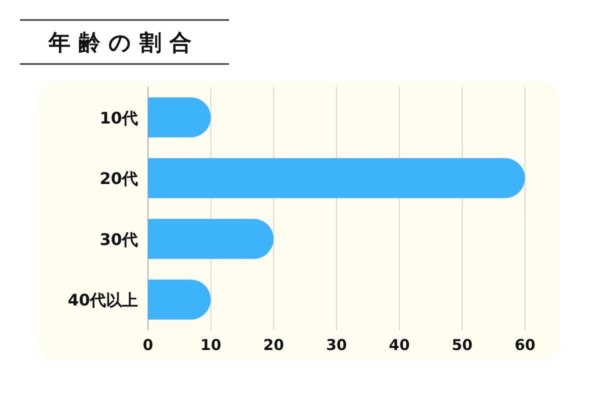 Image resolution: width=600 pixels, height=400 pixels. I want to click on x-tick-label: 10, so click(211, 345).